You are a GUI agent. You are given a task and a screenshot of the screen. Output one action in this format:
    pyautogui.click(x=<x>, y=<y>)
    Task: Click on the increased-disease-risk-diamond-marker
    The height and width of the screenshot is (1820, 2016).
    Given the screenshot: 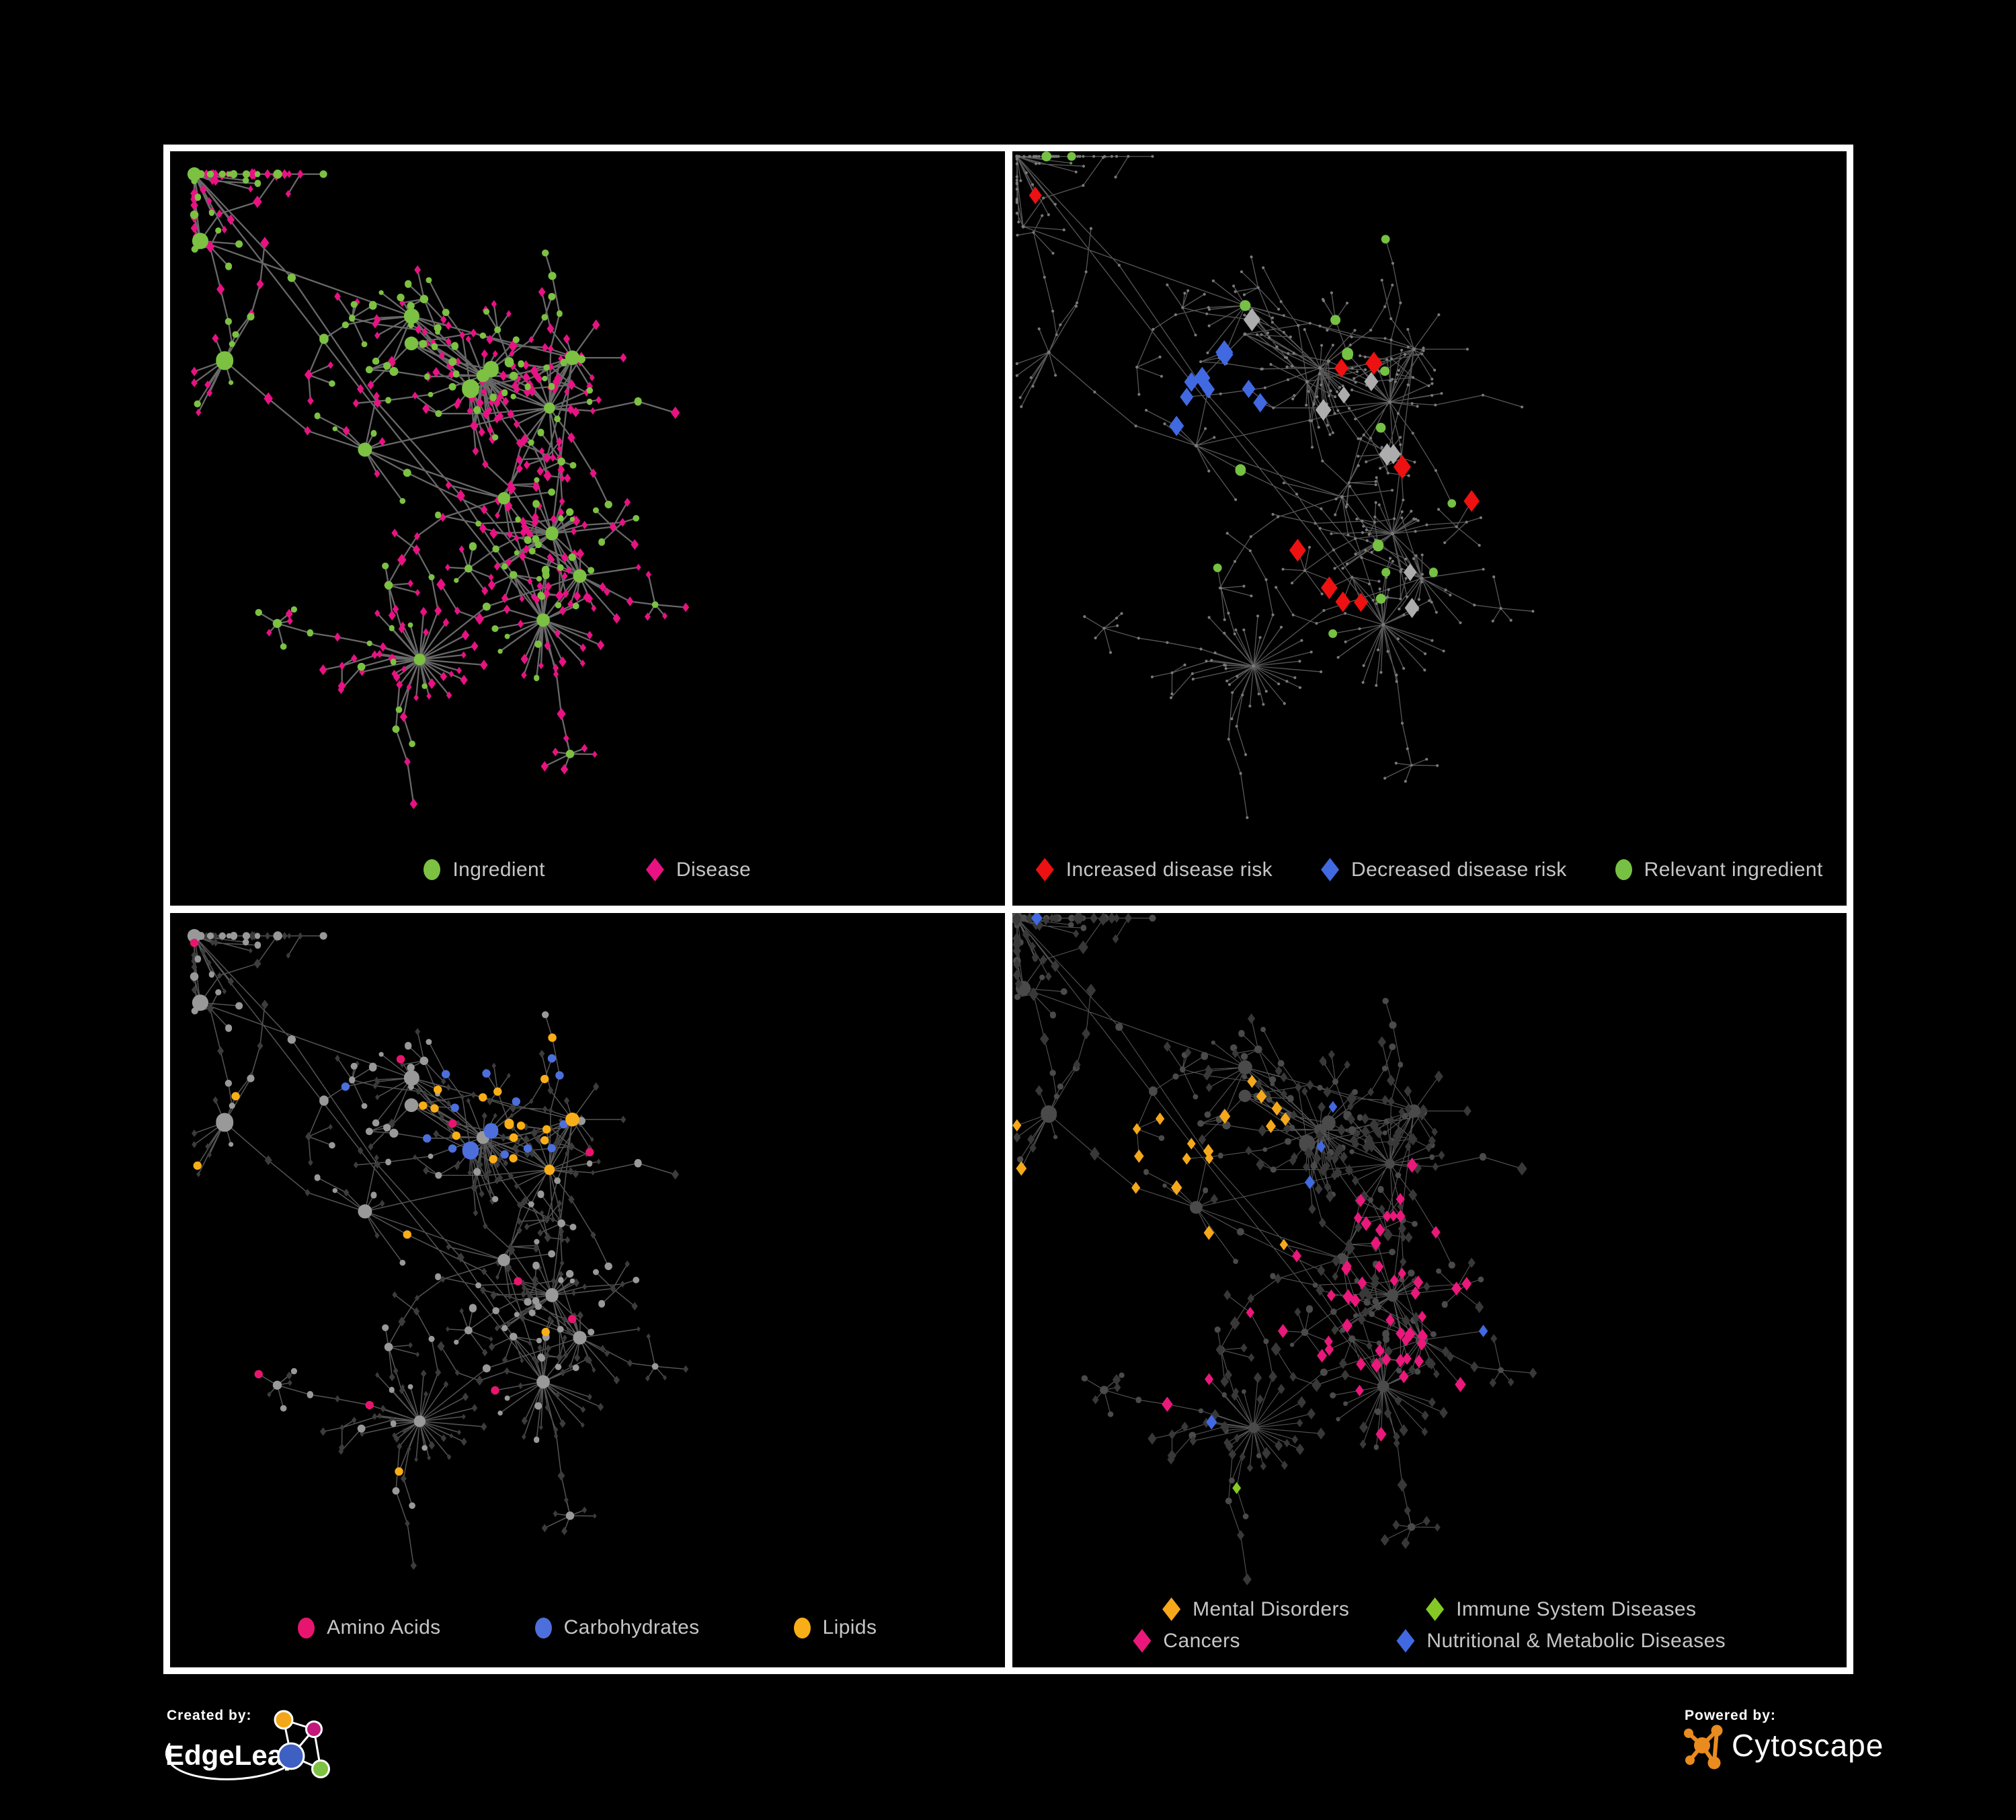 What is the action you would take?
    pyautogui.click(x=1044, y=869)
    